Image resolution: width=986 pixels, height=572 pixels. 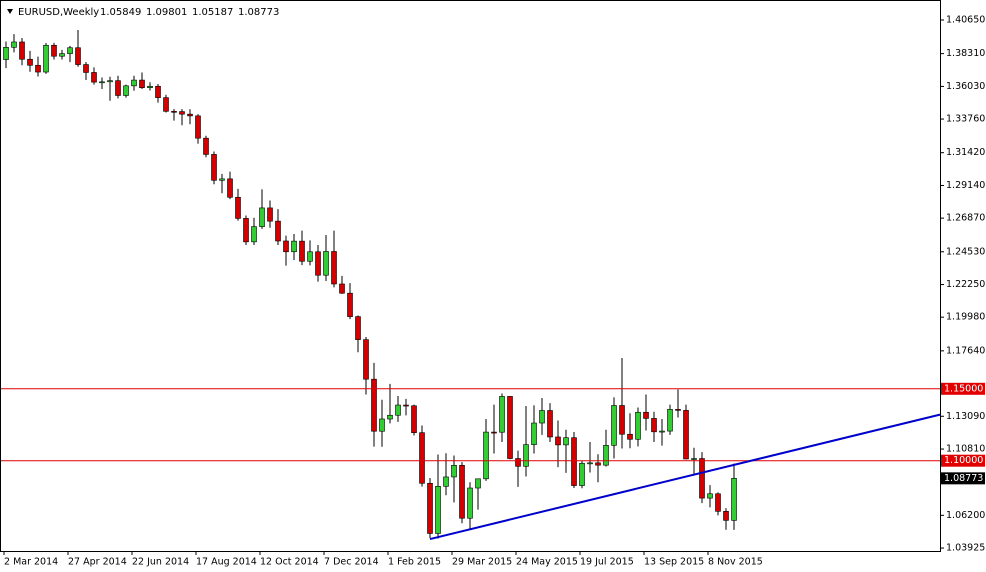 What do you see at coordinates (965, 284) in the screenshot?
I see `y-tick-label: 1.22250` at bounding box center [965, 284].